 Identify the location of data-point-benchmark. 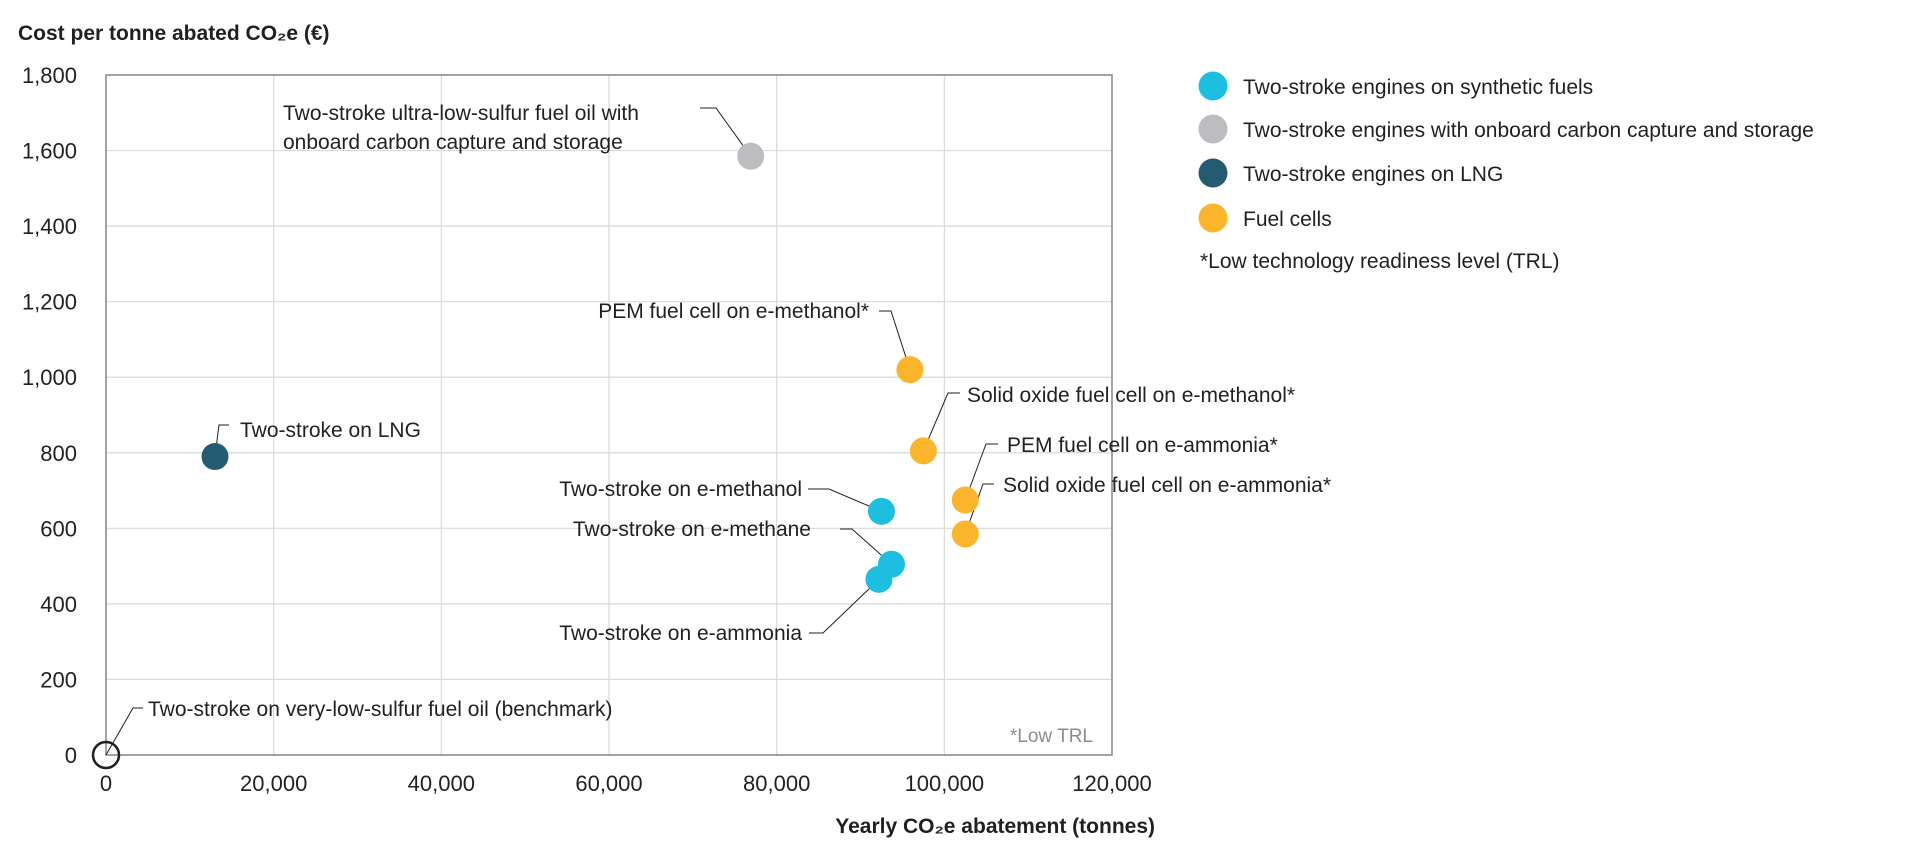
(106, 755).